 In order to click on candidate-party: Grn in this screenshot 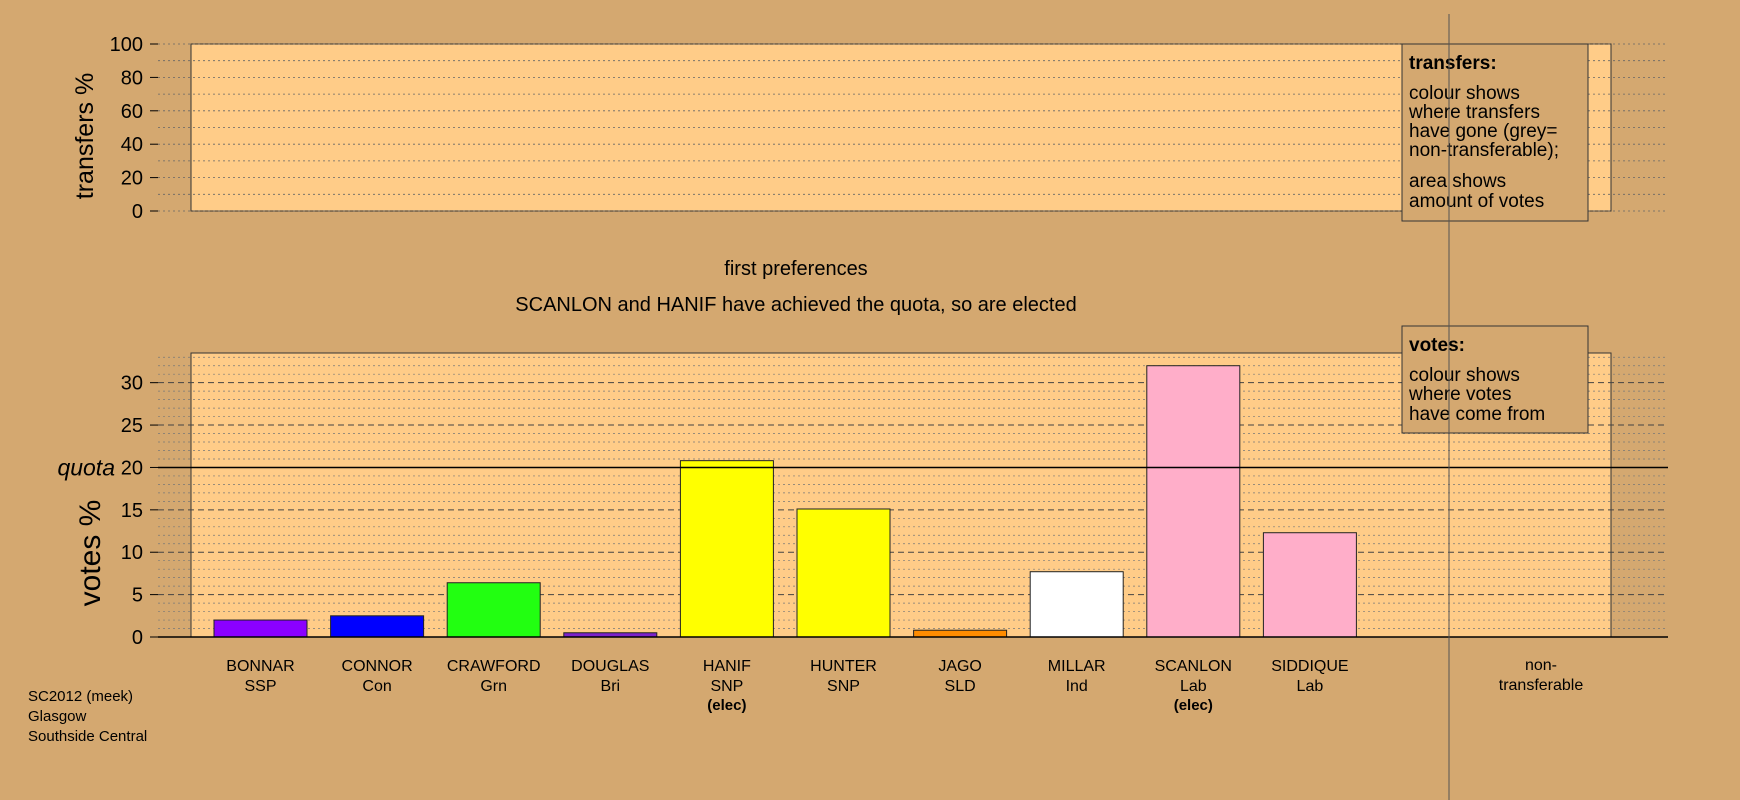, I will do `click(493, 686)`.